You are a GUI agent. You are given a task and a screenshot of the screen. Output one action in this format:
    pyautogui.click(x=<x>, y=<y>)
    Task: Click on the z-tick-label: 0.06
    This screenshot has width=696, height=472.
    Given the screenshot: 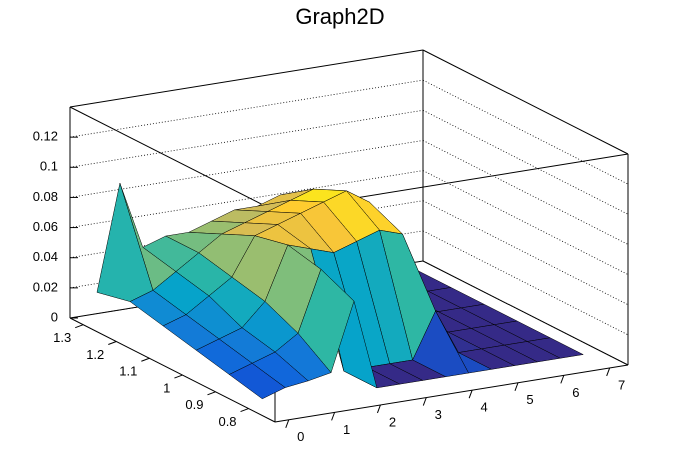 What is the action you would take?
    pyautogui.click(x=45, y=226)
    